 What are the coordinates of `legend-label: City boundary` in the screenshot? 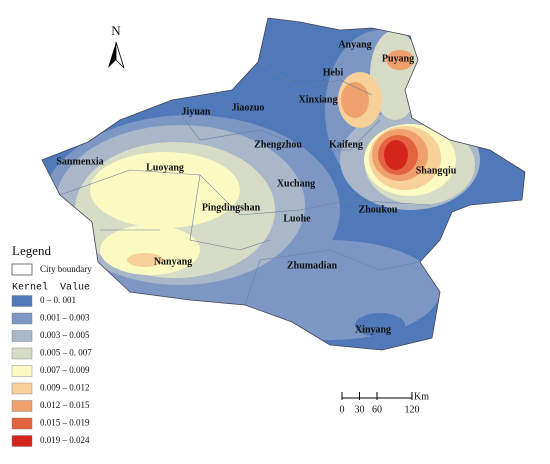 It's located at (66, 269).